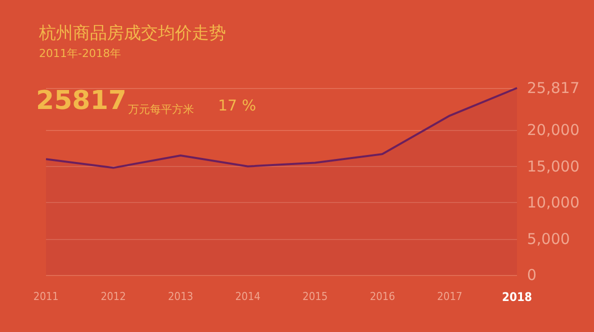 The height and width of the screenshot is (332, 594). What do you see at coordinates (553, 88) in the screenshot?
I see `y-tick-label: 25,817` at bounding box center [553, 88].